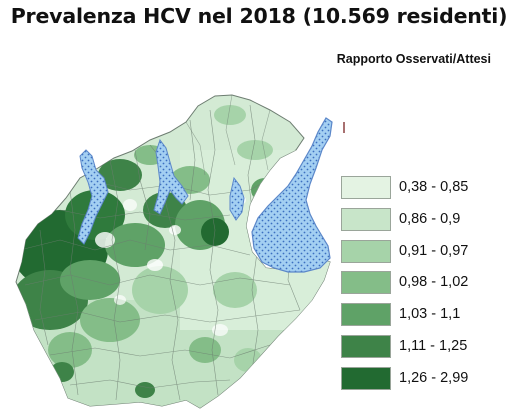 The image size is (518, 418). I want to click on legend-label: 0,86 - 0,9, so click(430, 218).